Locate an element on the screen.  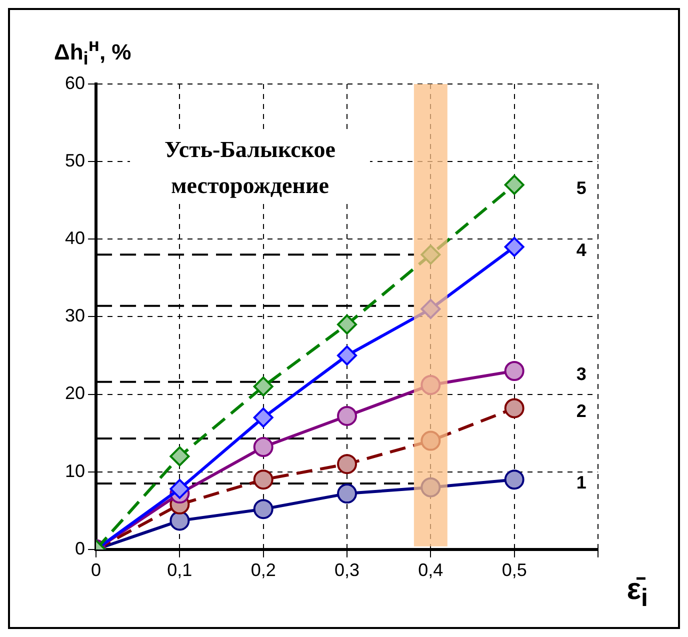
y-tick-label: 50 is located at coordinates (75, 160).